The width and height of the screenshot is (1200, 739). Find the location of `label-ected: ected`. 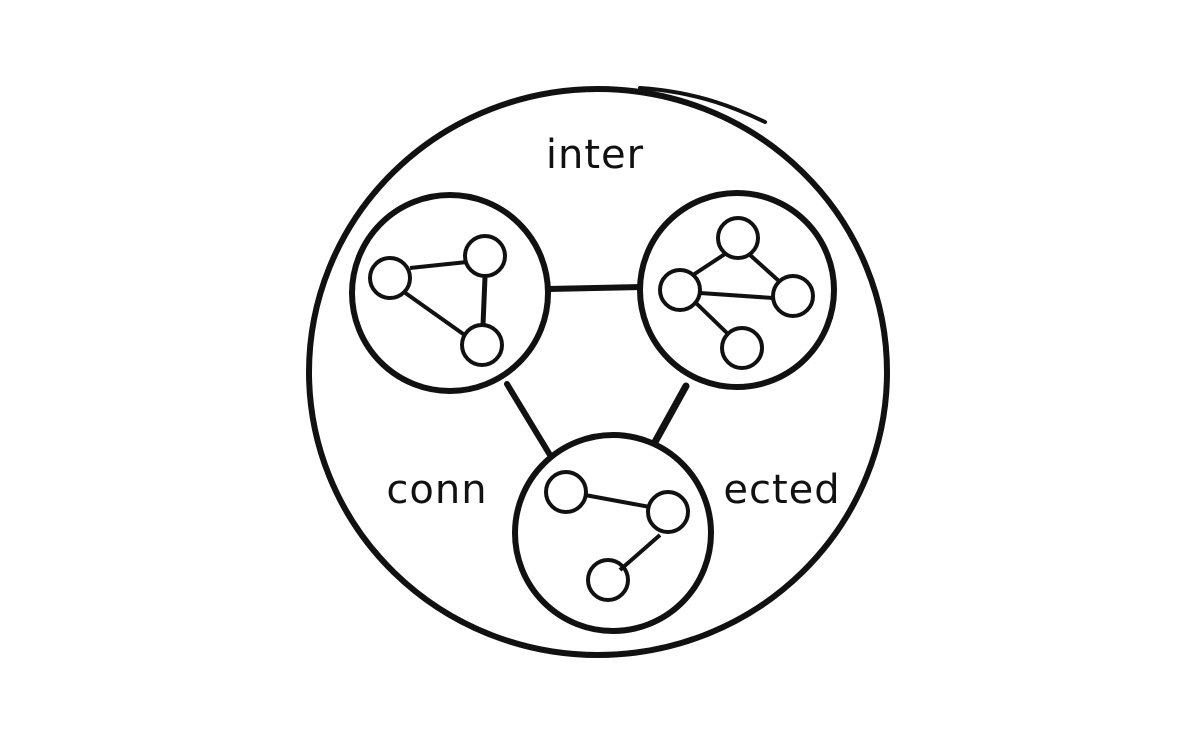

label-ected: ected is located at coordinates (781, 490).